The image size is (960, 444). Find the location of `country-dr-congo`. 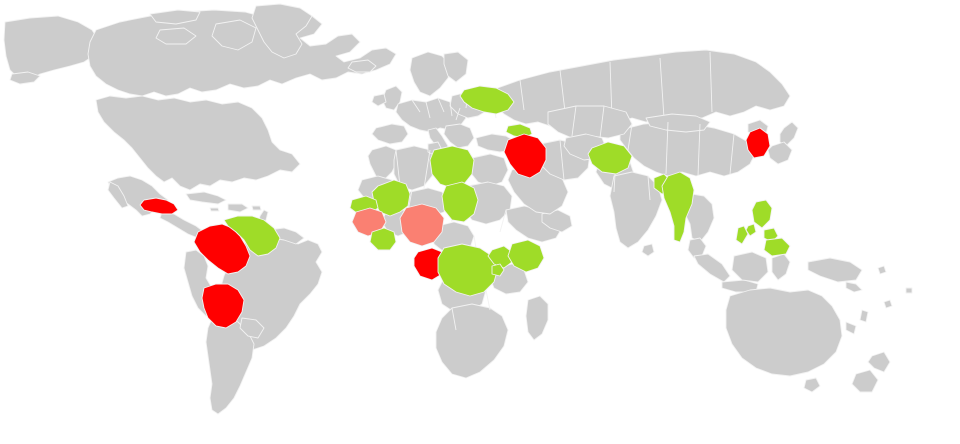

country-dr-congo is located at coordinates (468, 270).